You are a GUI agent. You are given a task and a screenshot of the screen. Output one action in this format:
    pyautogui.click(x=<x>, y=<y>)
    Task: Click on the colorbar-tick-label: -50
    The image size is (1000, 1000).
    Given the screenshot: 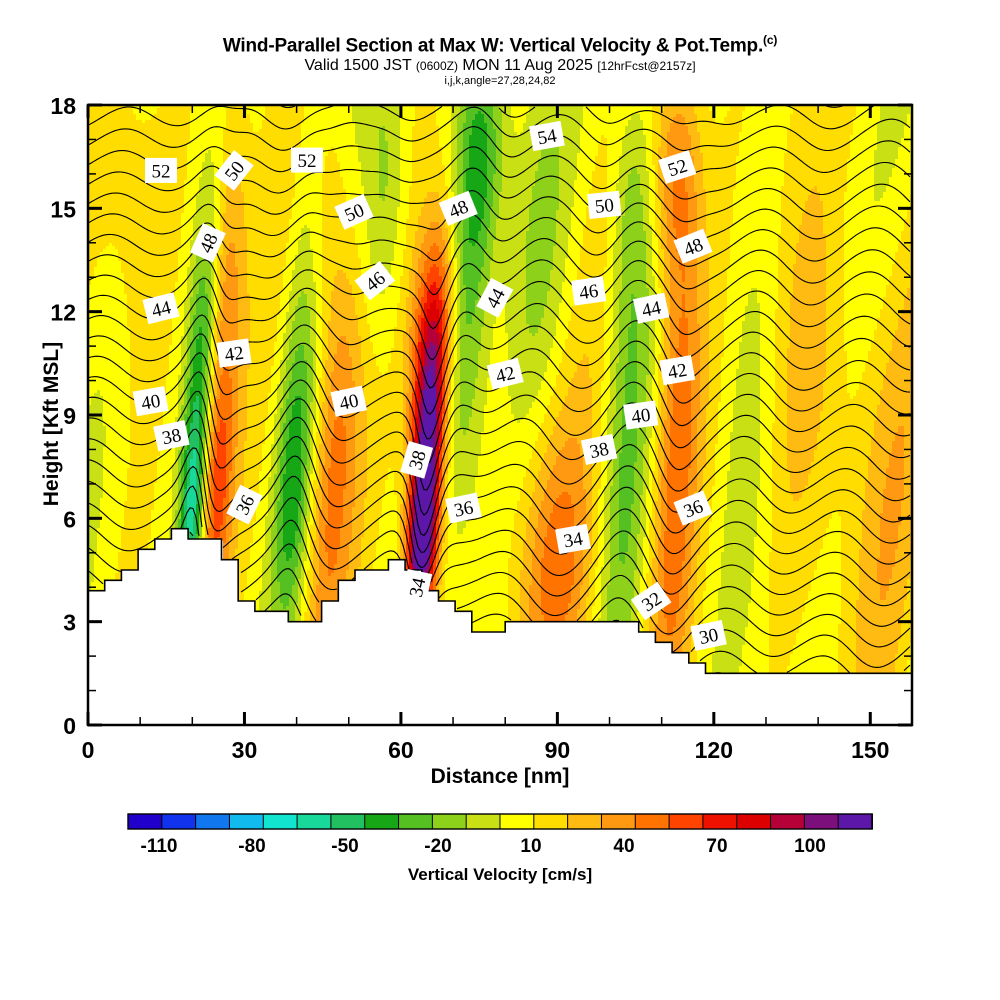 What is the action you would take?
    pyautogui.click(x=344, y=846)
    